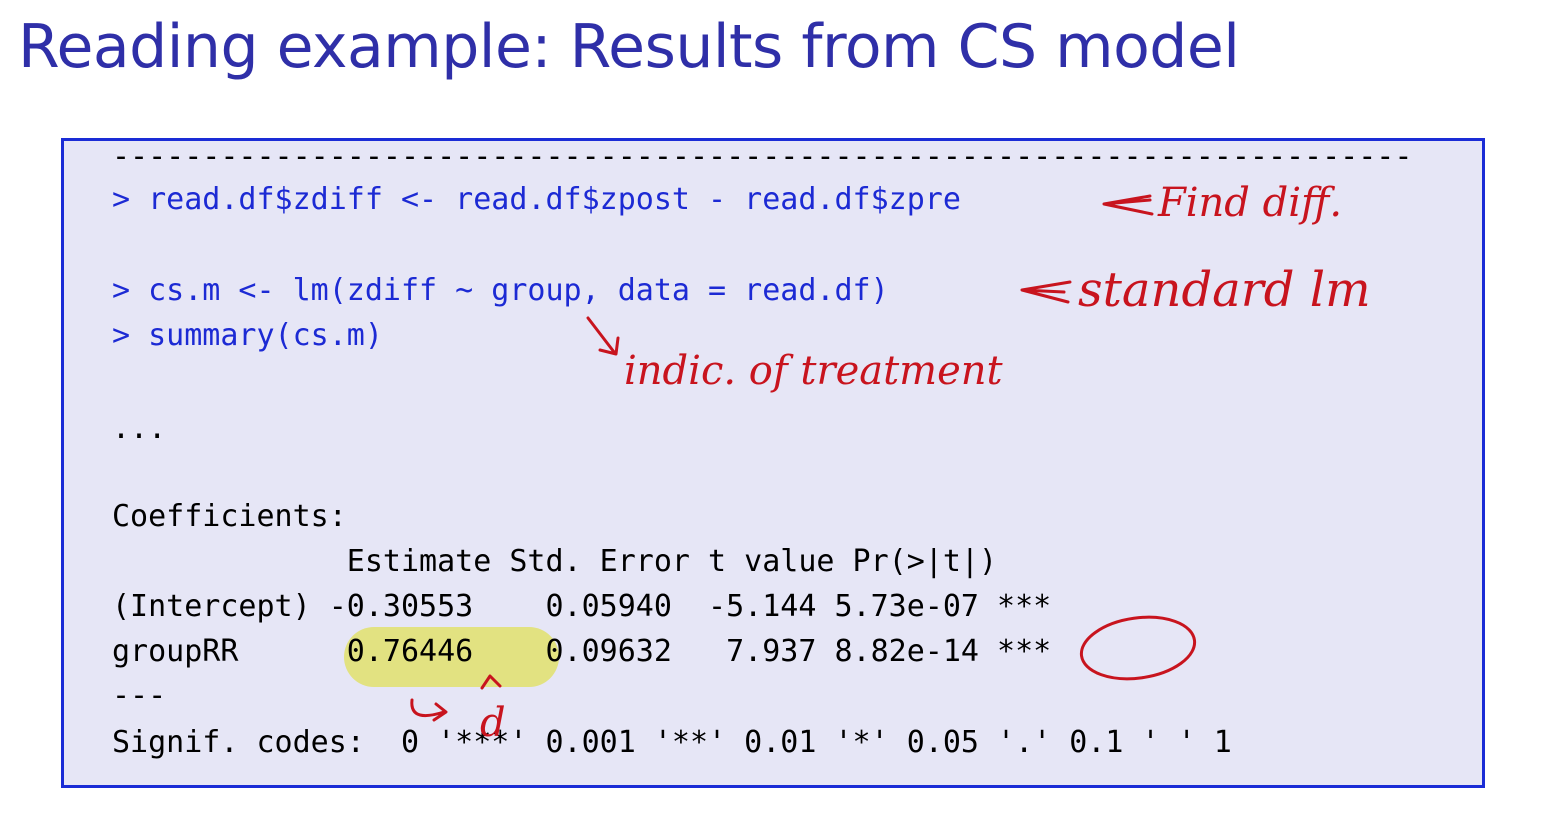 The image size is (1564, 824). Describe the element at coordinates (629, 47) in the screenshot. I see `slide-title: Reading example: Results from CS model` at that location.